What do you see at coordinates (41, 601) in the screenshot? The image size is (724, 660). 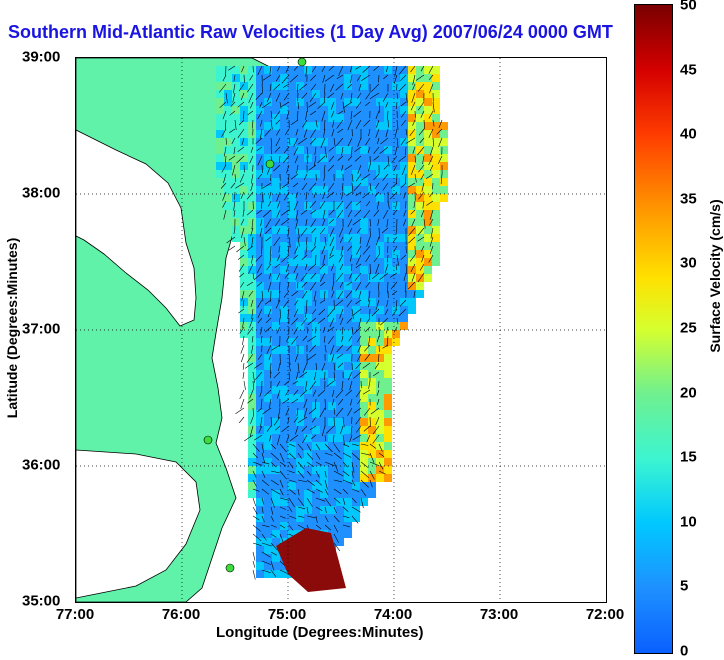 I see `y-tick-label: 35:00` at bounding box center [41, 601].